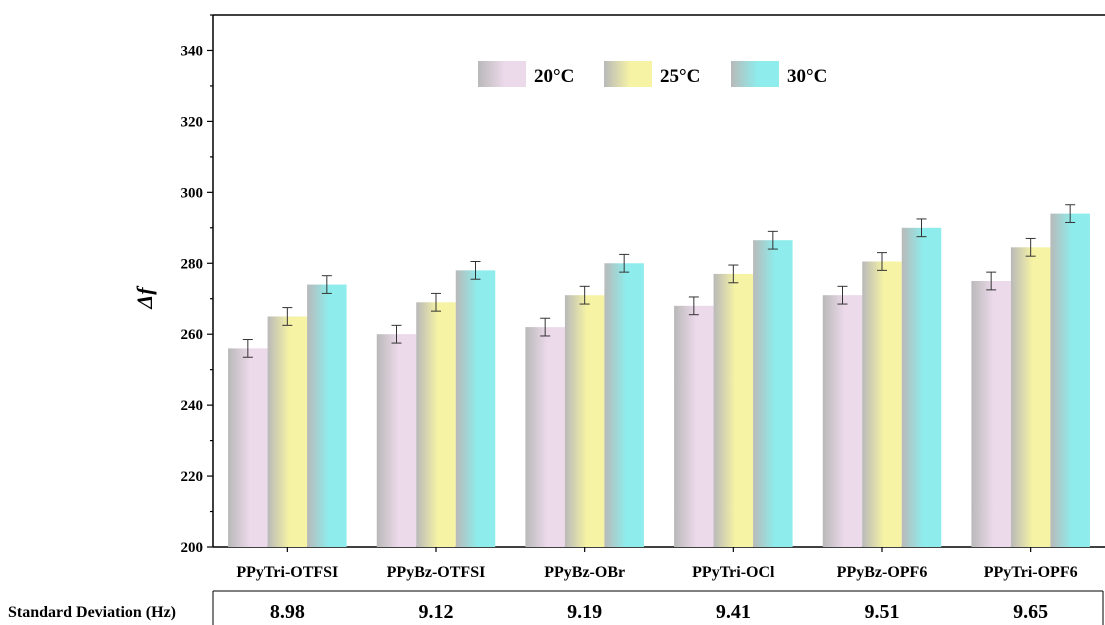 The image size is (1105, 625). What do you see at coordinates (192, 548) in the screenshot?
I see `y-tick-label: 200` at bounding box center [192, 548].